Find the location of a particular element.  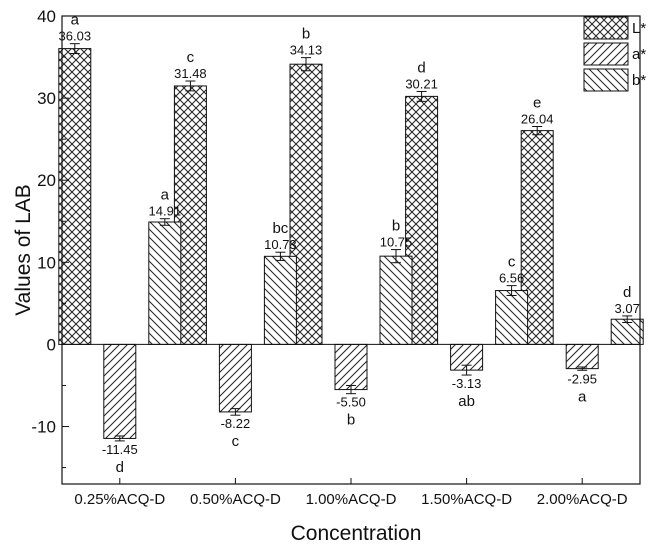

data-label: -3.13 is located at coordinates (467, 383).